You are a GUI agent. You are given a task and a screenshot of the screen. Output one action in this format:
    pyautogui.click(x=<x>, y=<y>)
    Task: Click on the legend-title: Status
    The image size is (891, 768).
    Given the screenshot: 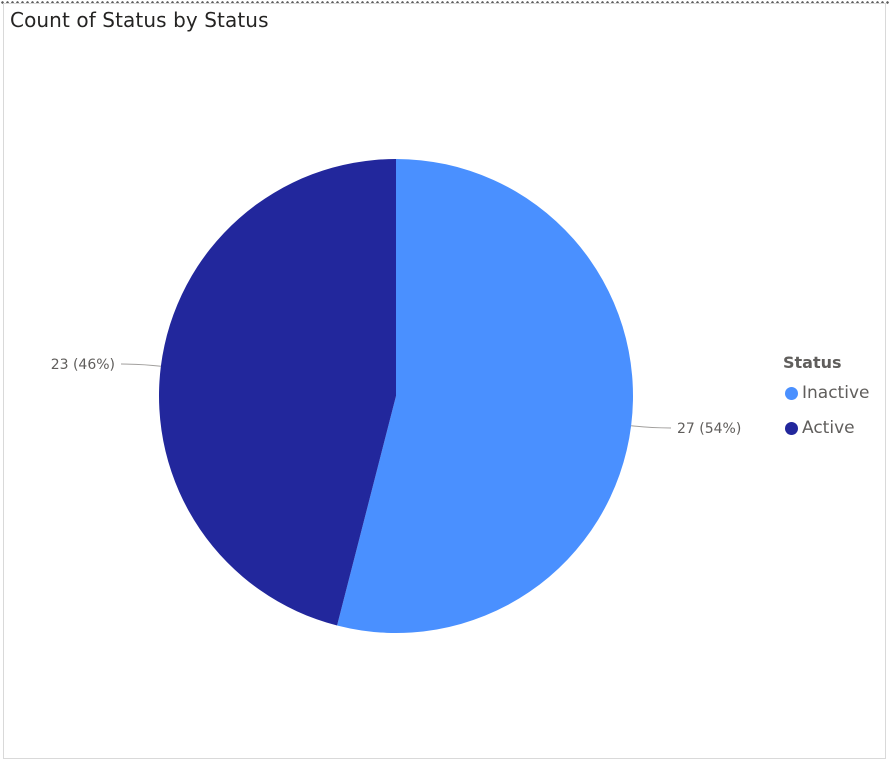 What is the action you would take?
    pyautogui.click(x=812, y=362)
    